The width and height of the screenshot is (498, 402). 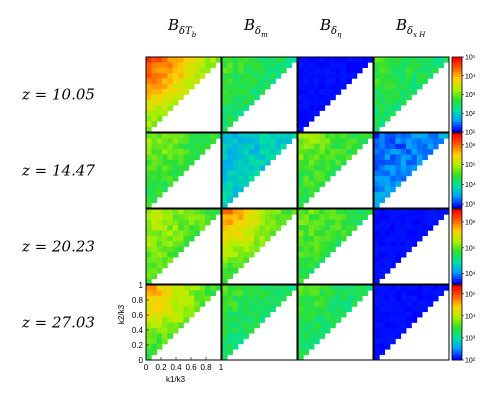 I want to click on heatmap-panel, so click(x=183, y=322).